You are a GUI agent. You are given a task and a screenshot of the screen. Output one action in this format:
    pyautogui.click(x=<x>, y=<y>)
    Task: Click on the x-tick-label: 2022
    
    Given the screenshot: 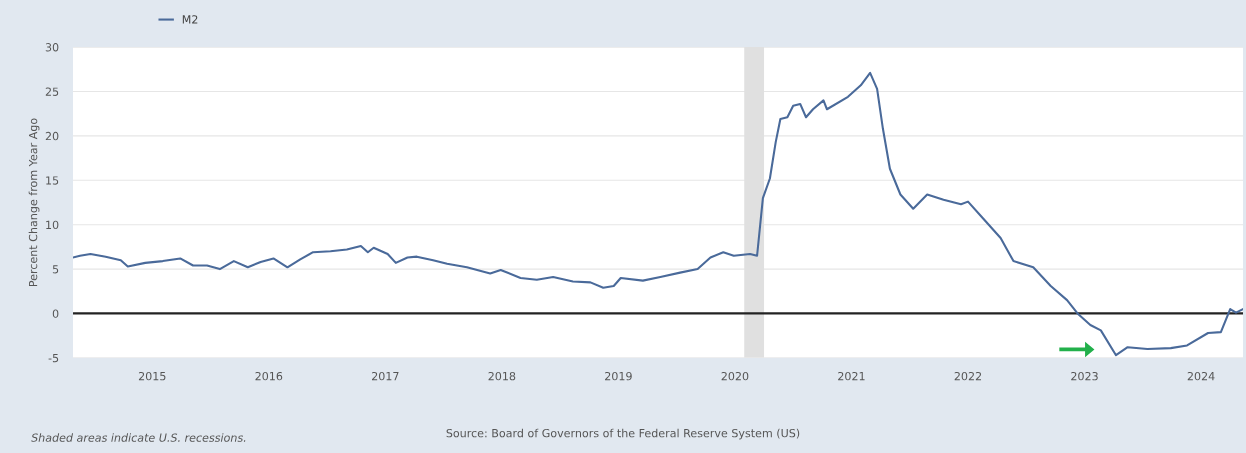 What is the action you would take?
    pyautogui.click(x=968, y=376)
    